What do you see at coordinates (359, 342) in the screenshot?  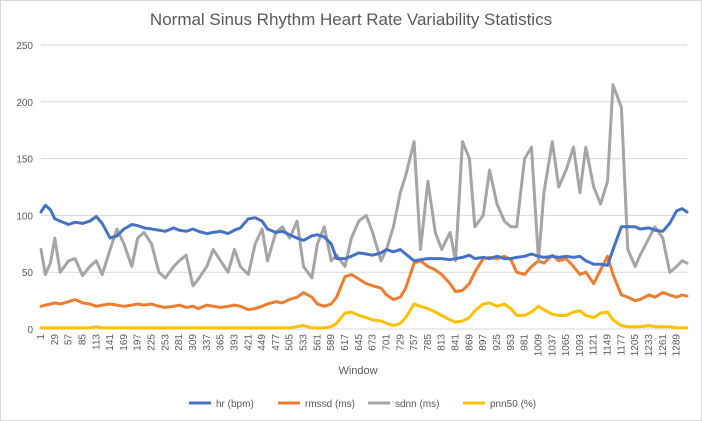 I see `x-tick-label: 645` at bounding box center [359, 342].